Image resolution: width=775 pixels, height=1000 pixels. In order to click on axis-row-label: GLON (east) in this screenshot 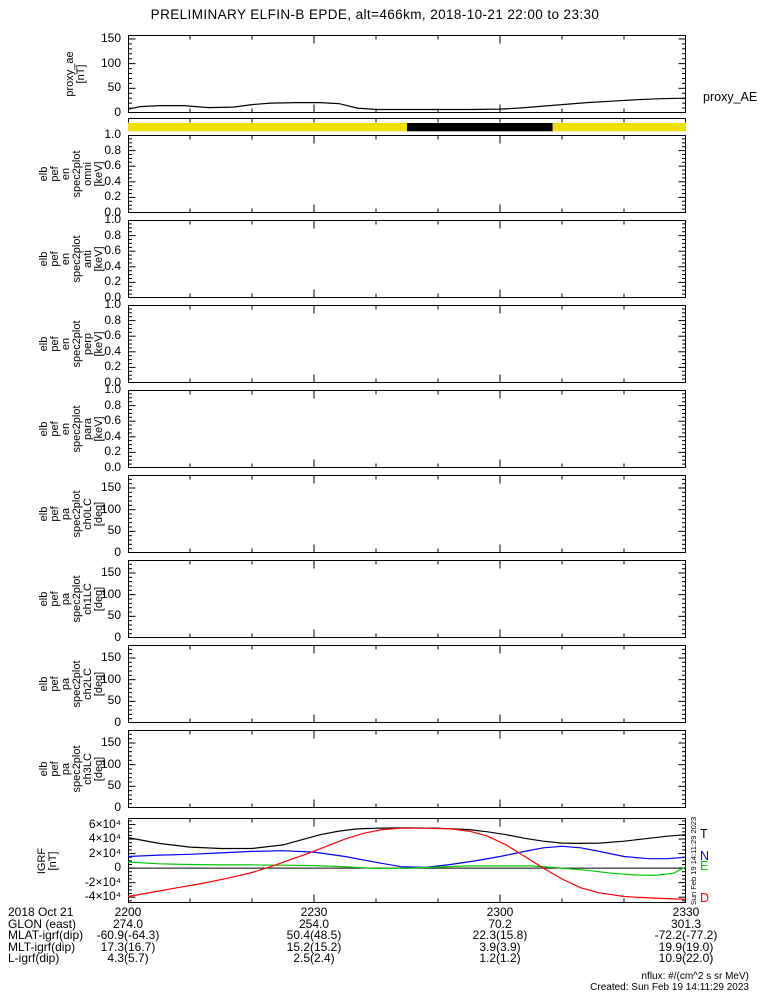, I will do `click(42, 923)`.